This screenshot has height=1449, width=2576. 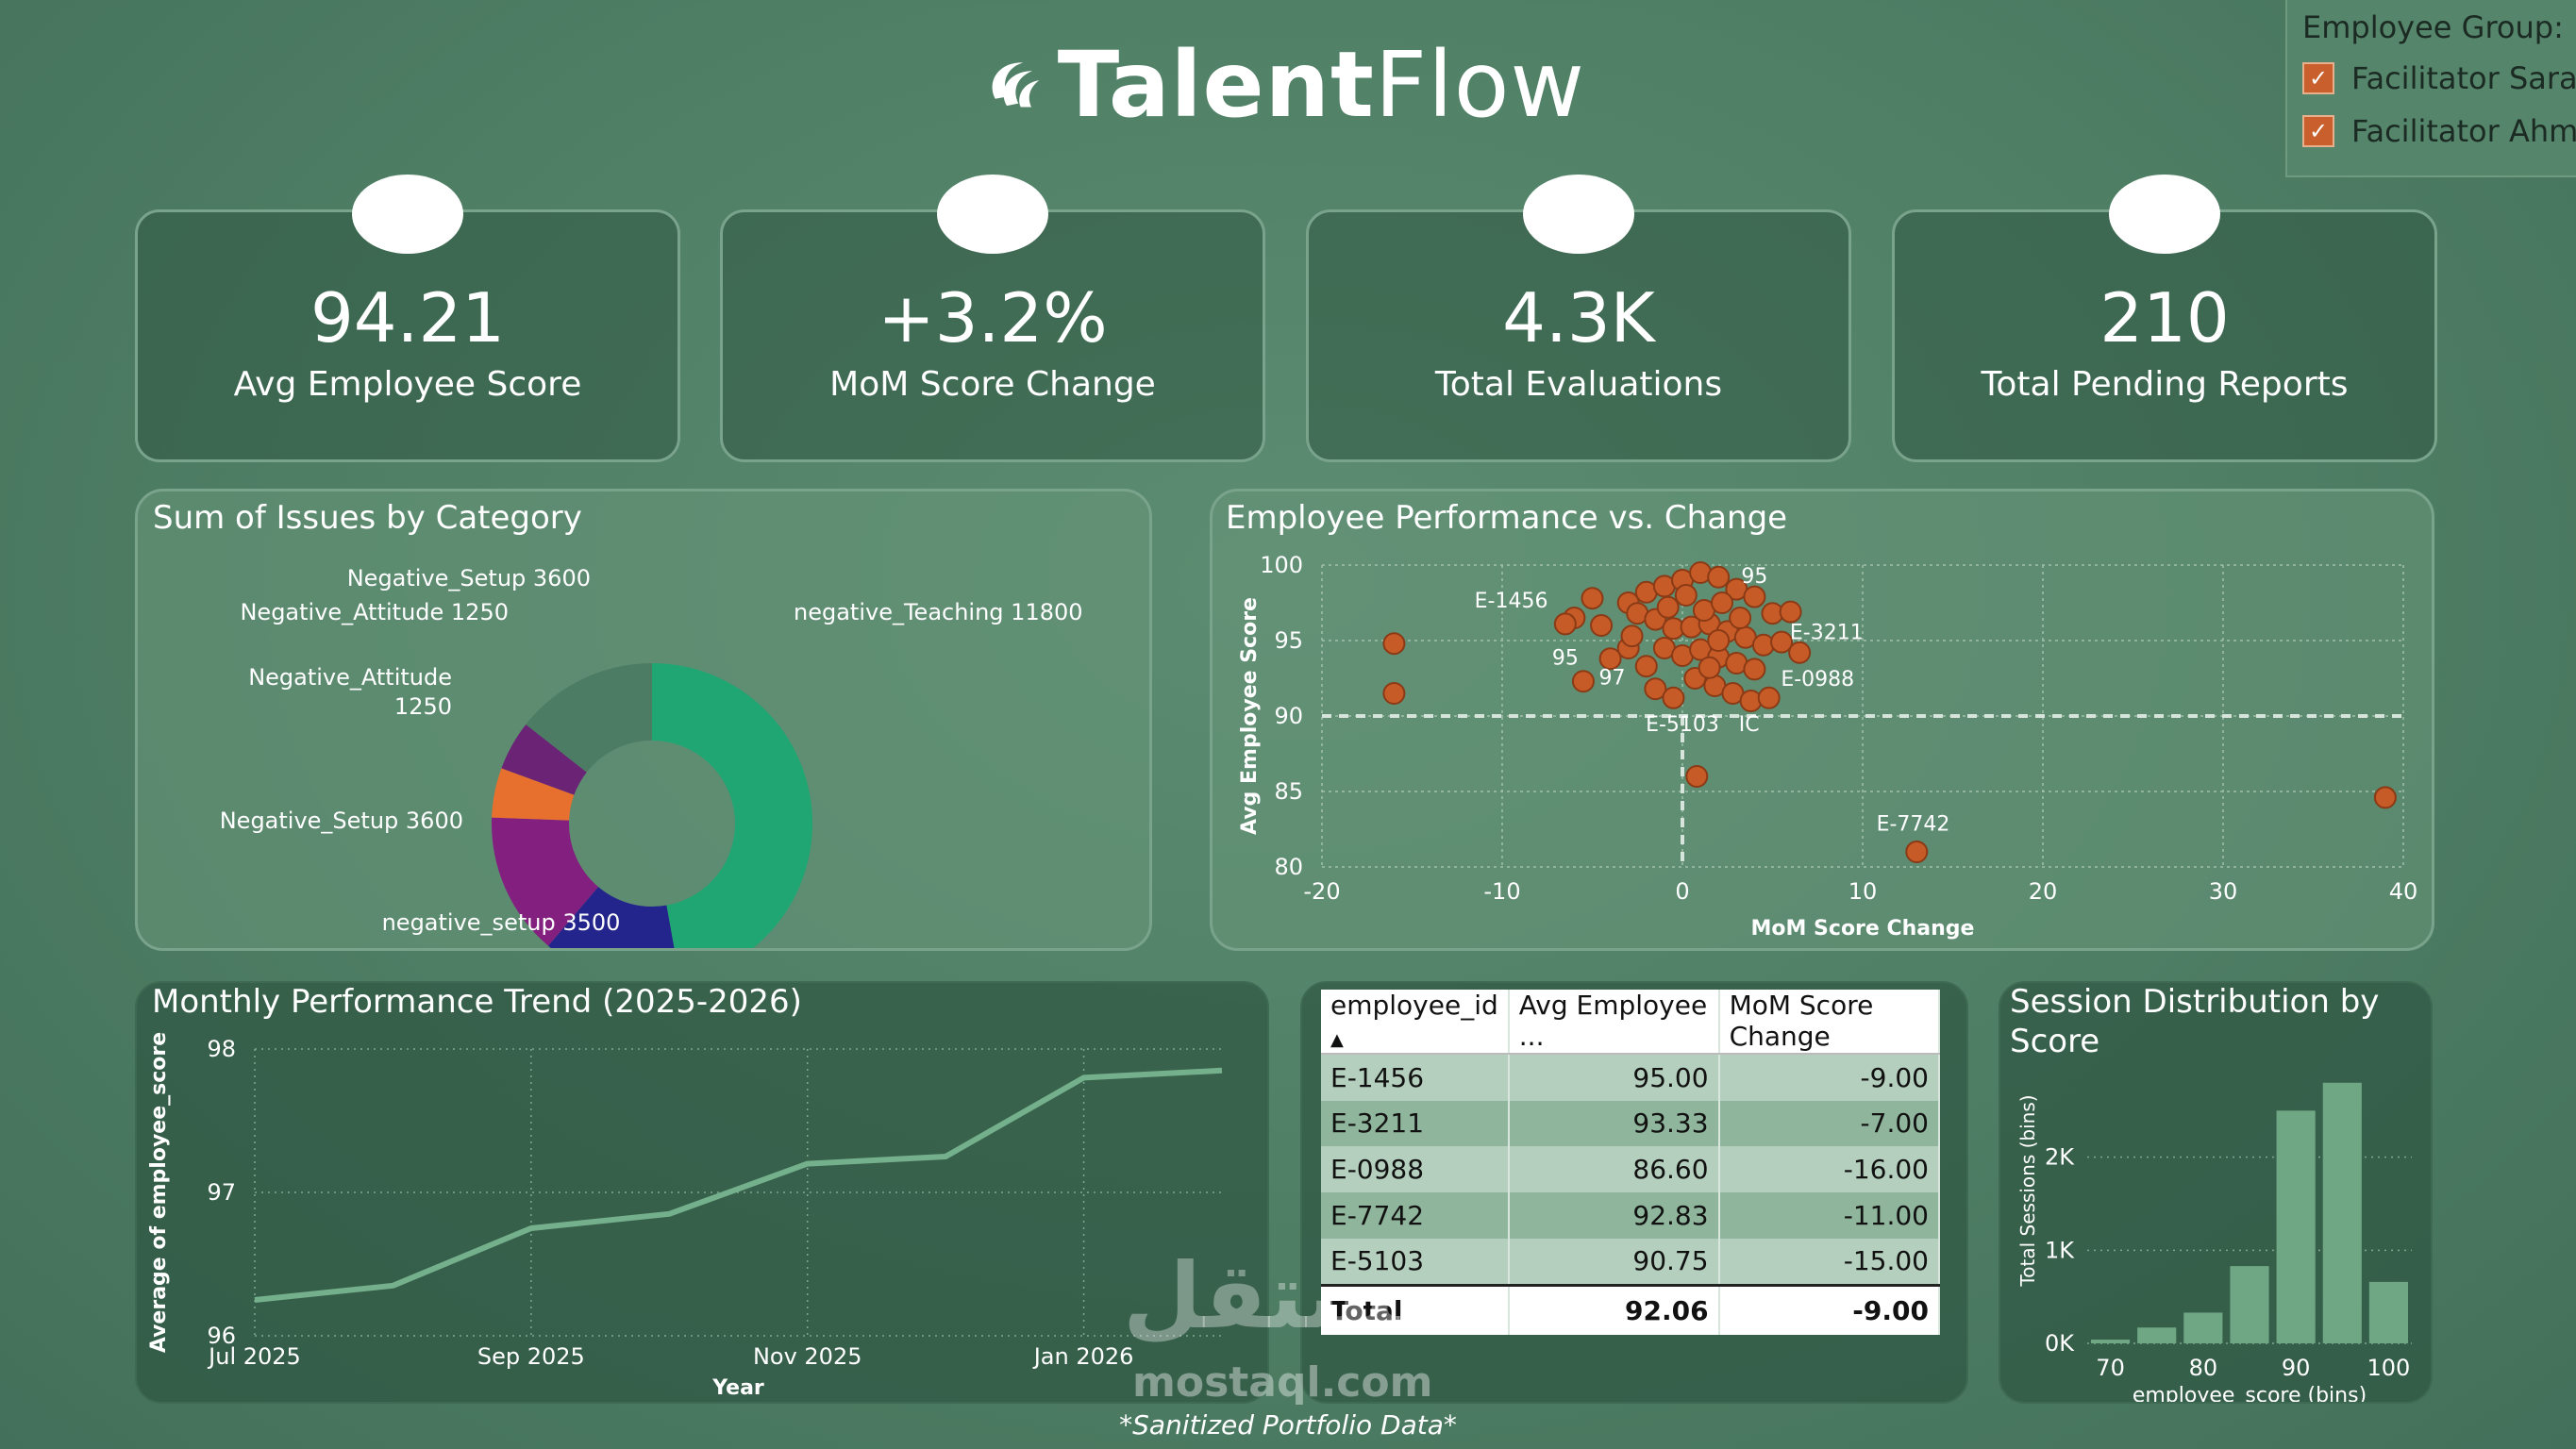 I want to click on x-tick-label: Sep 2025, so click(x=531, y=1356).